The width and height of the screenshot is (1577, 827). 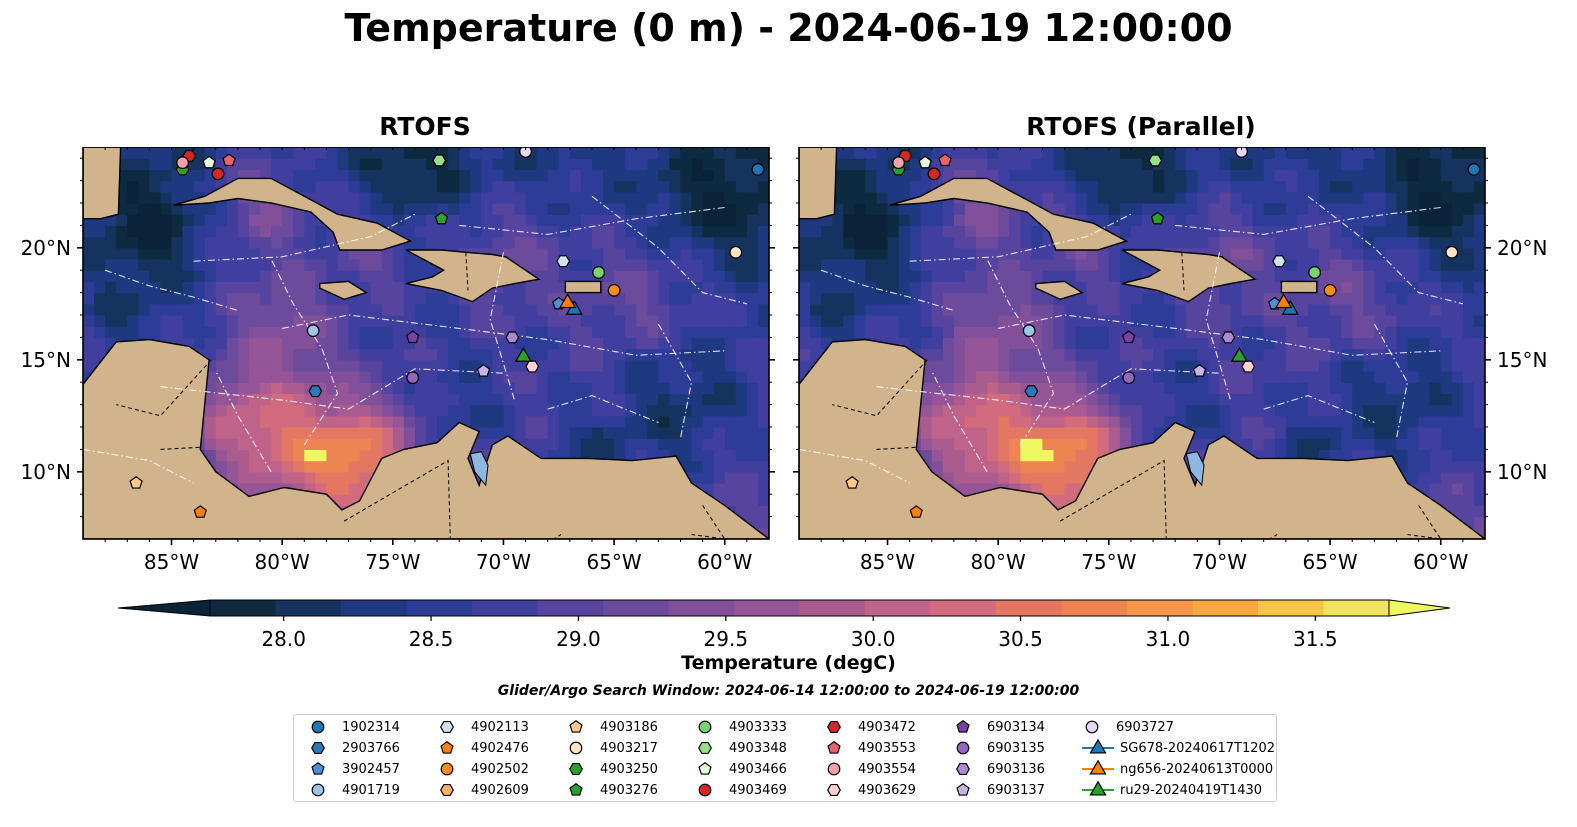 I want to click on colorbar-tick-label: 28.0, so click(x=283, y=638).